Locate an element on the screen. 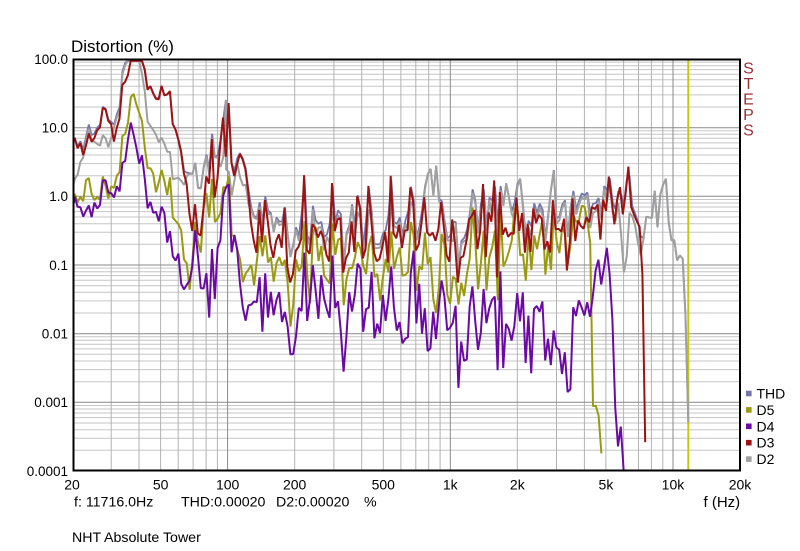 Image resolution: width=800 pixels, height=551 pixels. svg-text: 200 is located at coordinates (295, 485).